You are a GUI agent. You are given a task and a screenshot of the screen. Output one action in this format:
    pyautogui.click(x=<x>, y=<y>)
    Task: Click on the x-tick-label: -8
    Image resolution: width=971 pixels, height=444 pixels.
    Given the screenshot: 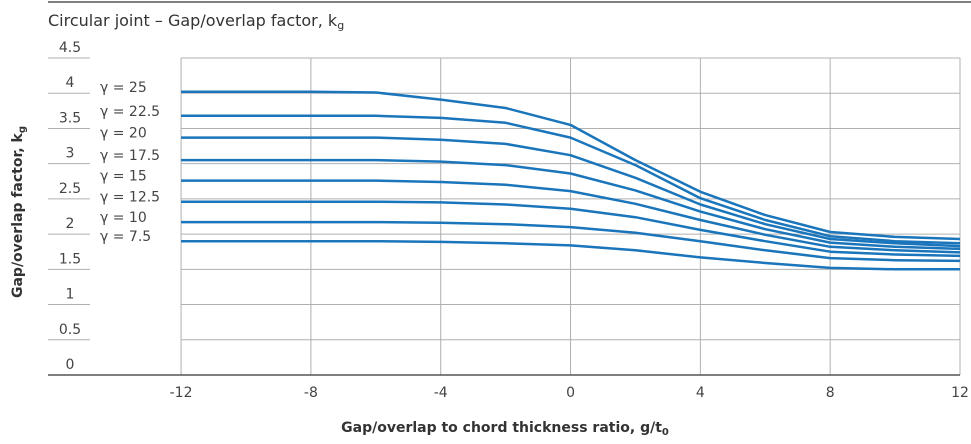 What is the action you would take?
    pyautogui.click(x=311, y=393)
    